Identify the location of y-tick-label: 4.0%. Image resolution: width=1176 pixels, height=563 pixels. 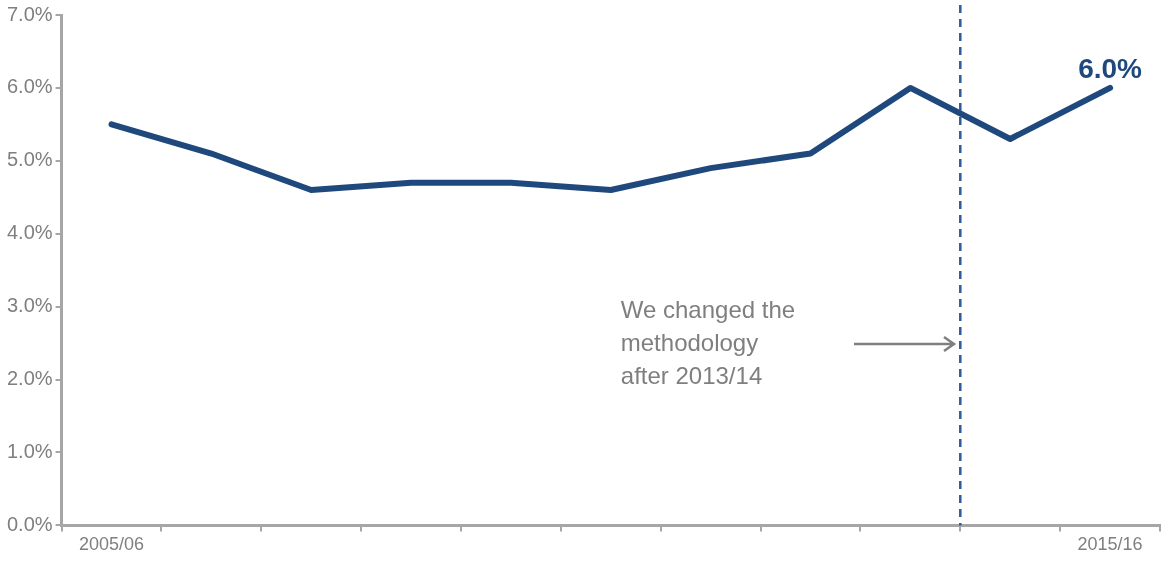
(29, 232).